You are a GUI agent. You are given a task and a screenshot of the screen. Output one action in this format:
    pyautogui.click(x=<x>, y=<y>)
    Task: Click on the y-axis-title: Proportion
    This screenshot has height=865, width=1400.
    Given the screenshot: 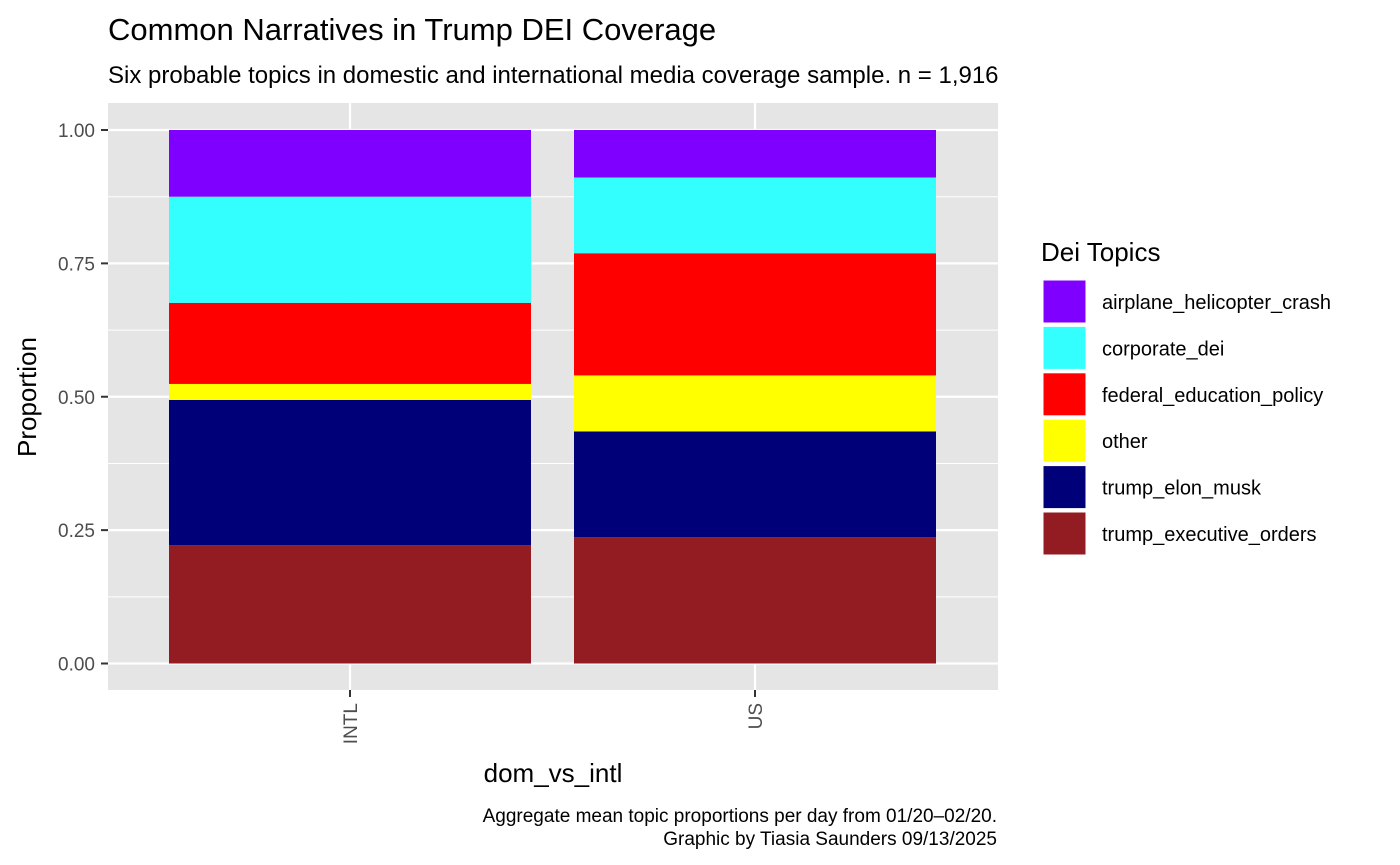 What is the action you would take?
    pyautogui.click(x=27, y=397)
    